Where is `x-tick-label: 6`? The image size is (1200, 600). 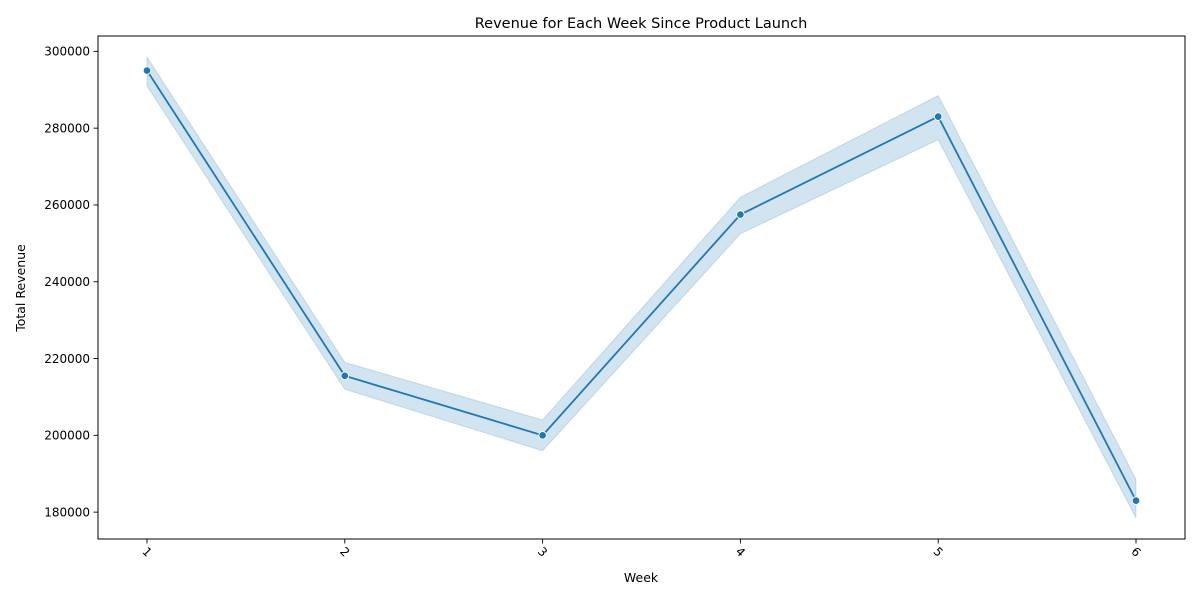
x-tick-label: 6 is located at coordinates (1135, 551).